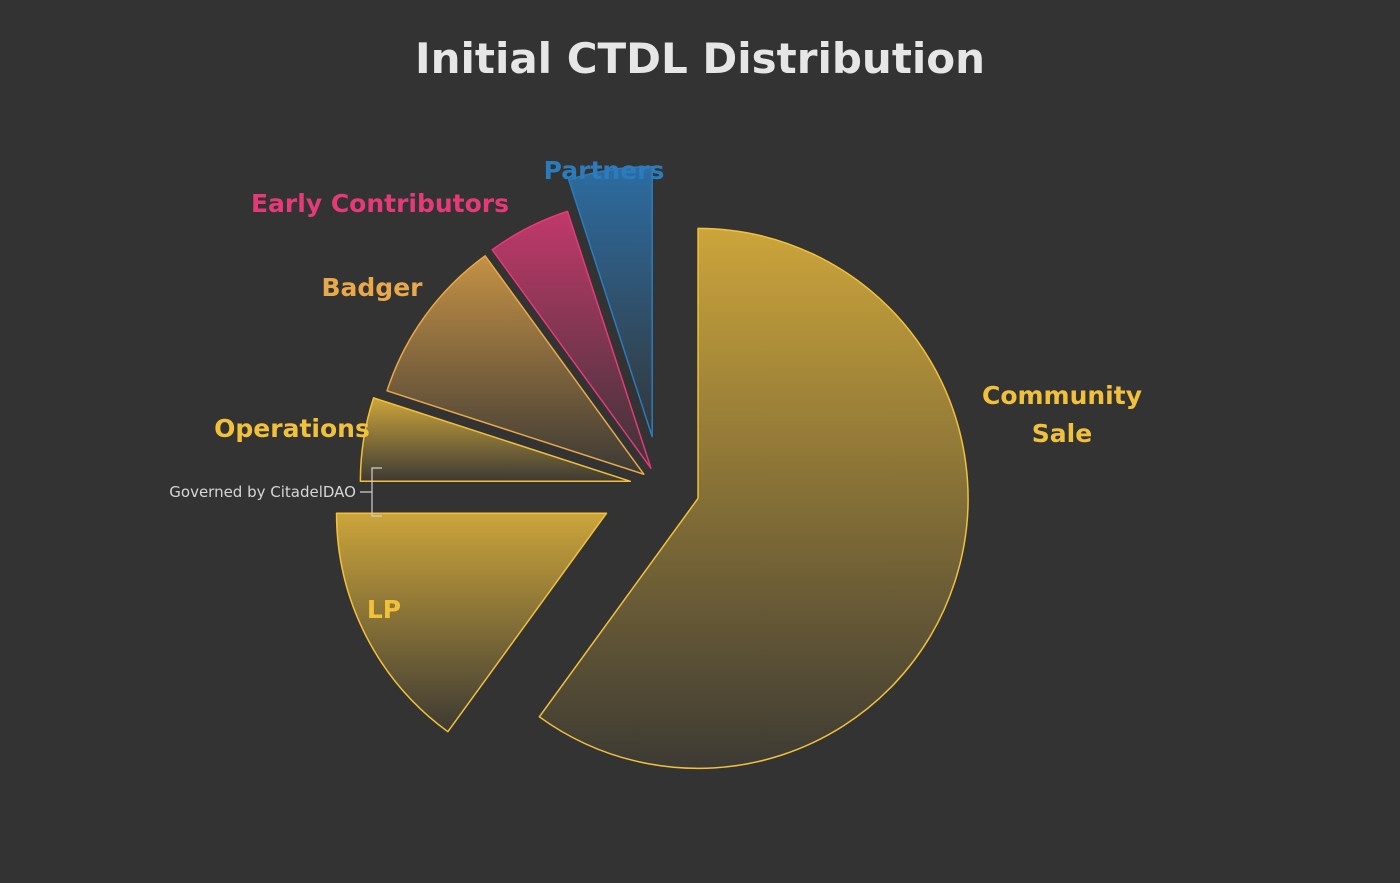 The width and height of the screenshot is (1400, 883). Describe the element at coordinates (380, 203) in the screenshot. I see `slice-label: Early Contributors` at that location.